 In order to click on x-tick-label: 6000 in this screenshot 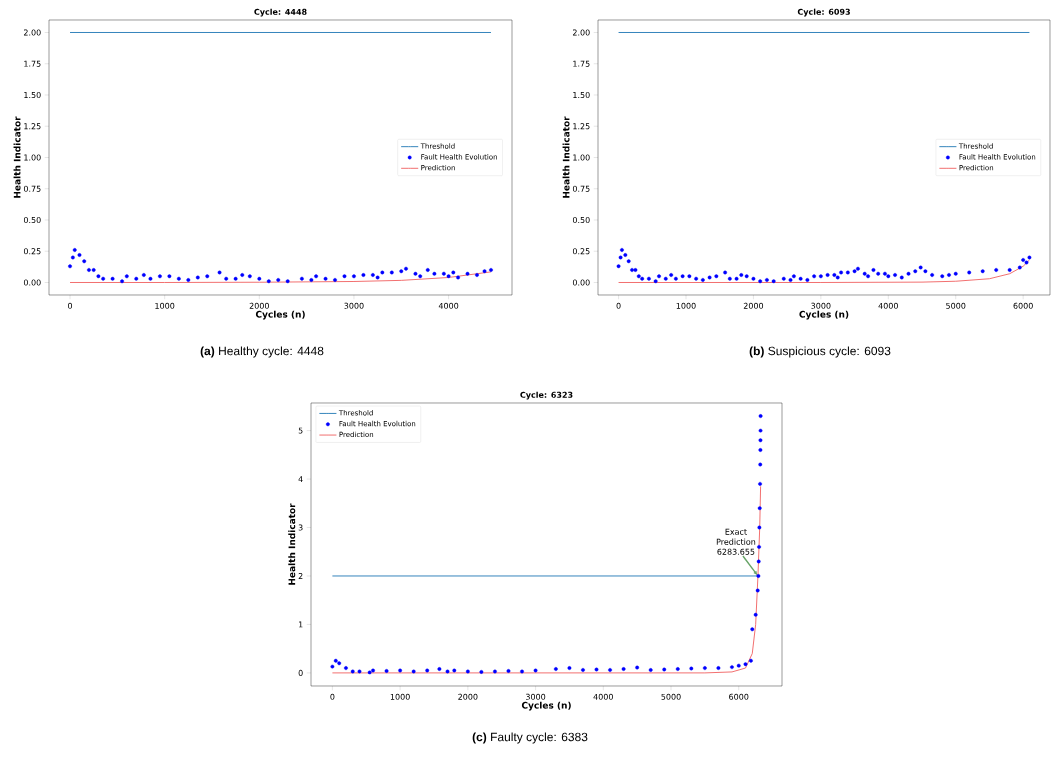, I will do `click(739, 696)`.